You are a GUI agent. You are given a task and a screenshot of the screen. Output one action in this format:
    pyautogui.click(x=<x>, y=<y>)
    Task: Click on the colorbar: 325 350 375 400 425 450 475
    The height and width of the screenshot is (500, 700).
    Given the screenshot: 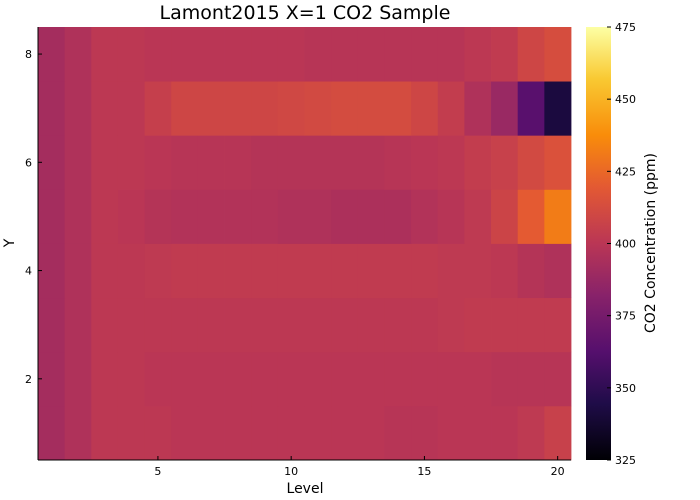 What is the action you would take?
    pyautogui.click(x=611, y=244)
    